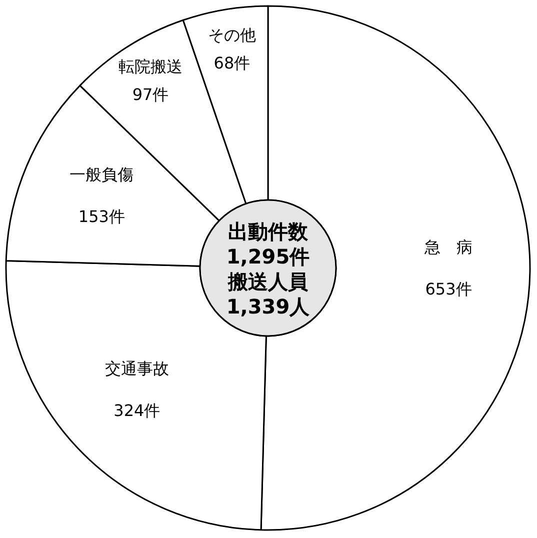 This screenshot has width=537, height=538. Describe the element at coordinates (448, 246) in the screenshot. I see `slice-label: 急 病` at that location.